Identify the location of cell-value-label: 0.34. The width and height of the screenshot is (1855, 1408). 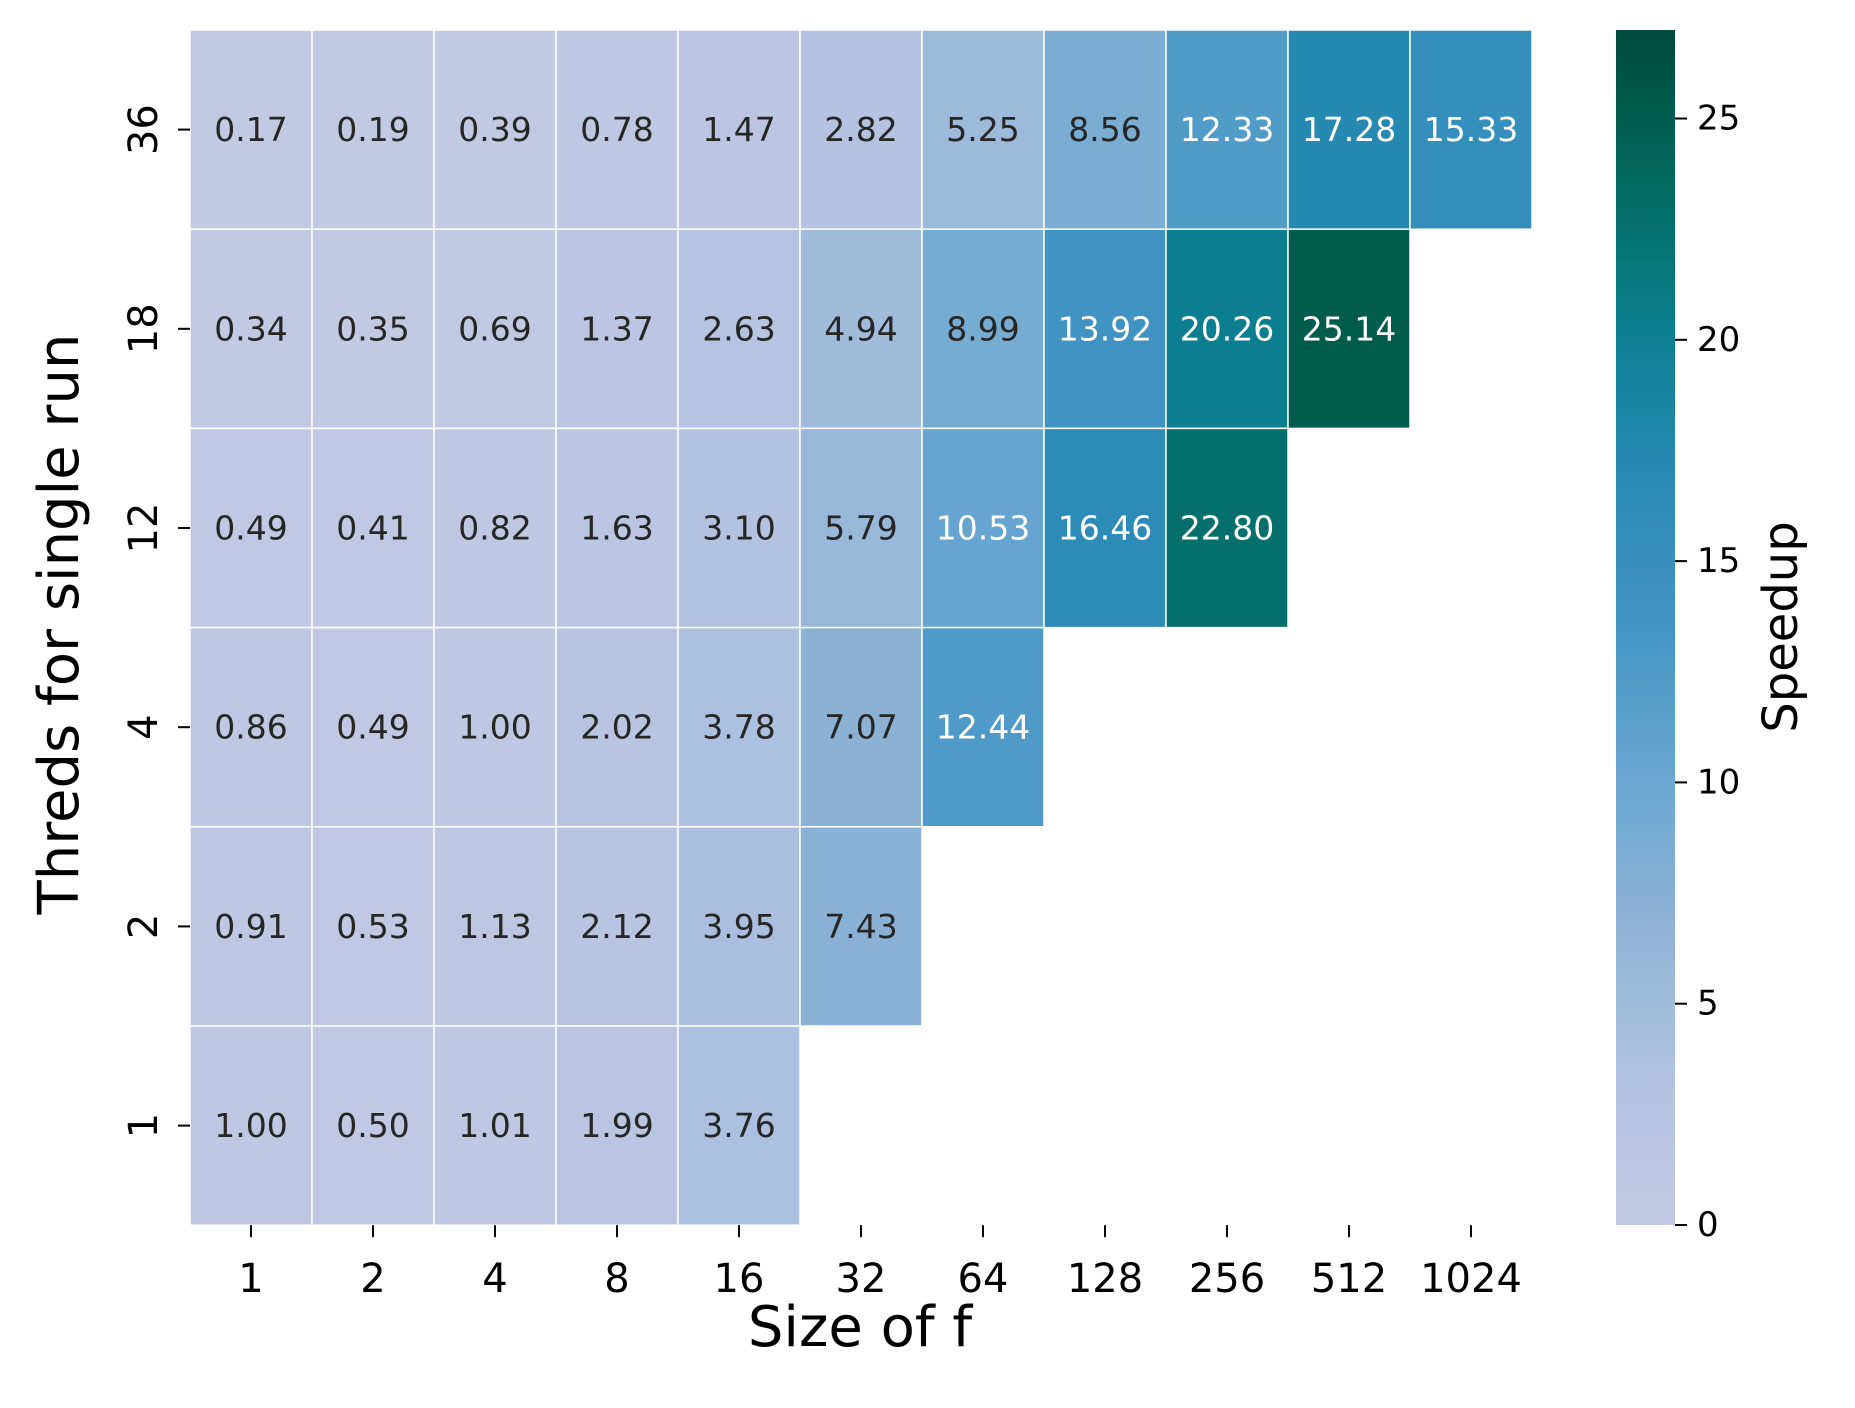
(250, 328).